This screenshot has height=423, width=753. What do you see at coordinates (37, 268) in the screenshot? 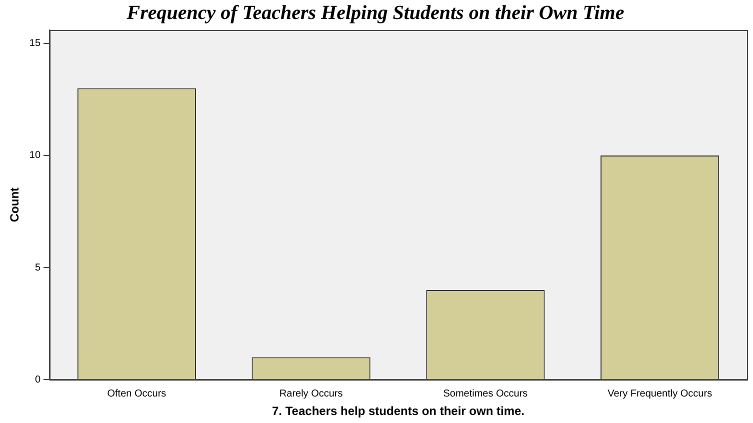
I see `y-tick-label: 5` at bounding box center [37, 268].